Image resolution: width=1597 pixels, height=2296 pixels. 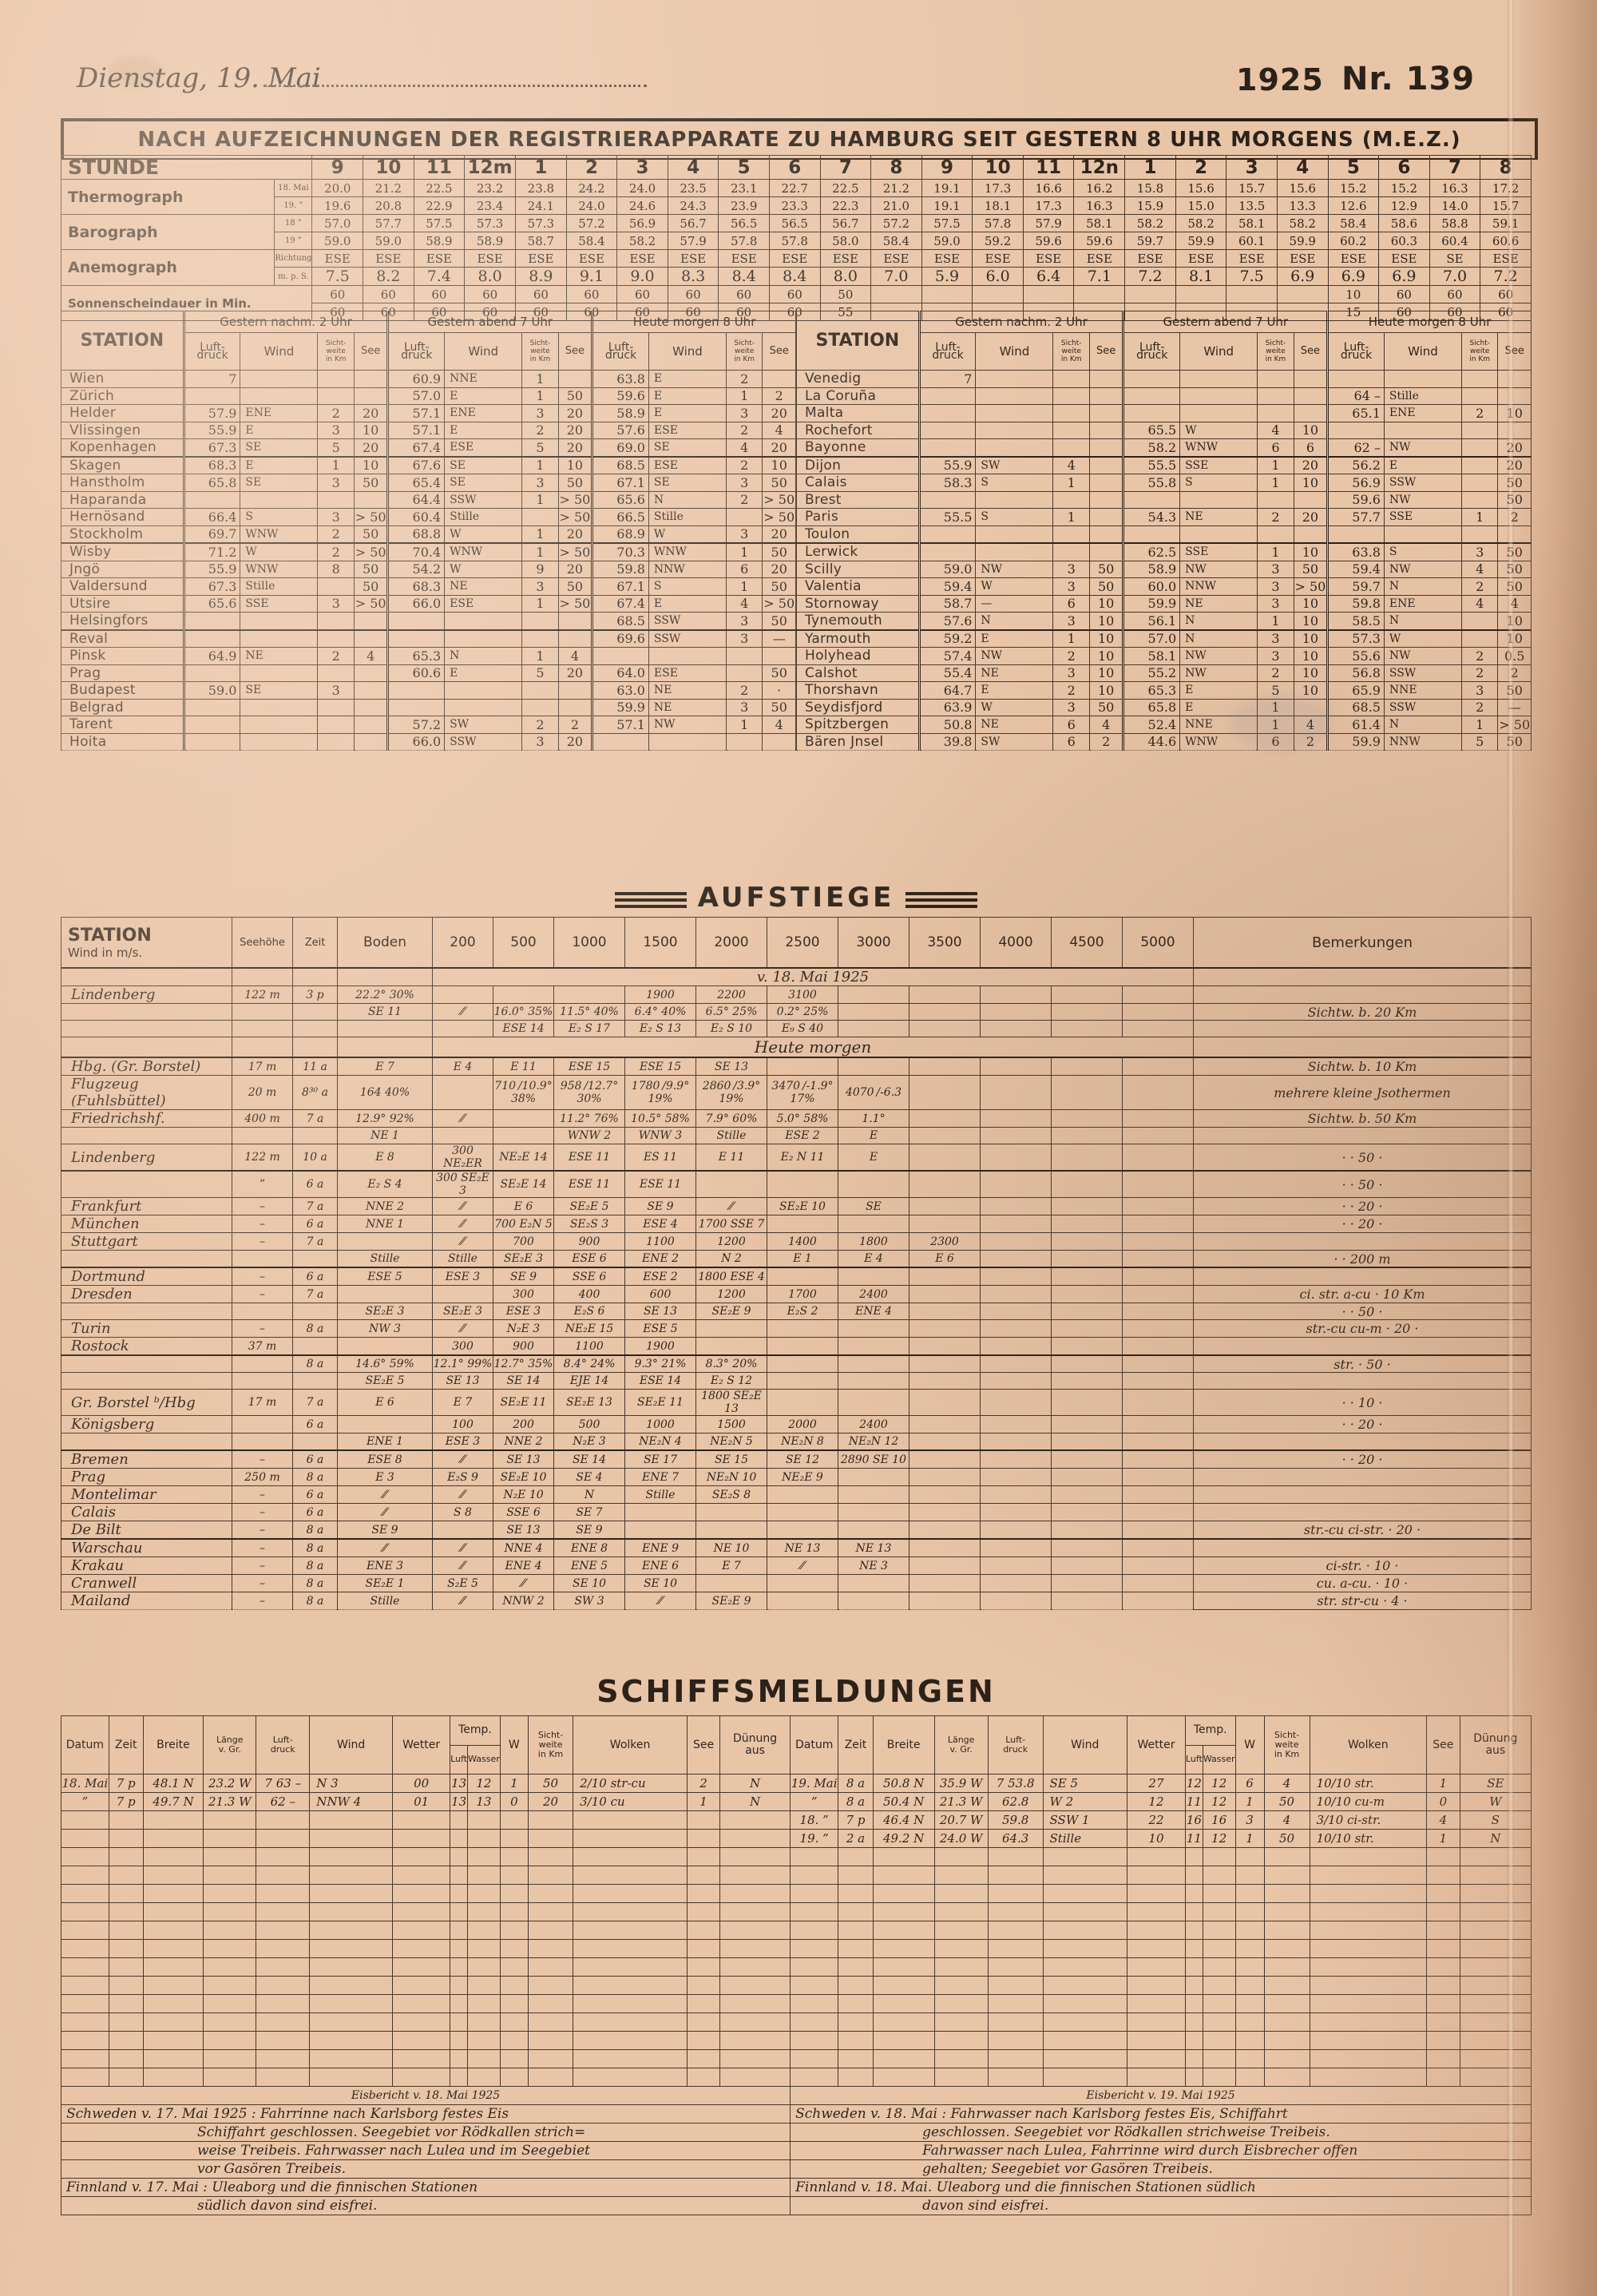 What do you see at coordinates (167, 197) in the screenshot?
I see `thermograph-label: Thermograph` at bounding box center [167, 197].